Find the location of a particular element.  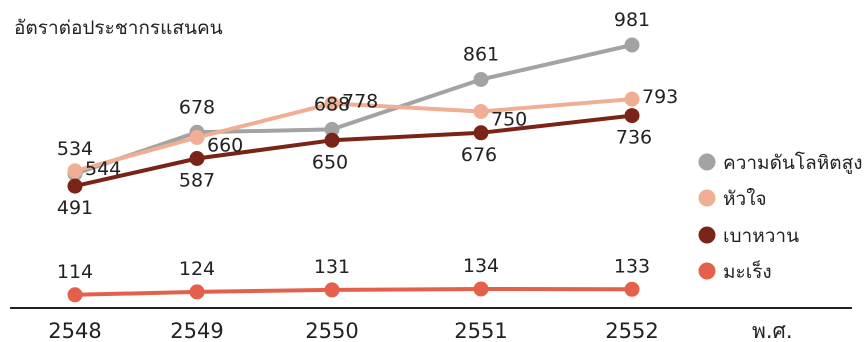

data-label-2-0: 491 is located at coordinates (75, 208).